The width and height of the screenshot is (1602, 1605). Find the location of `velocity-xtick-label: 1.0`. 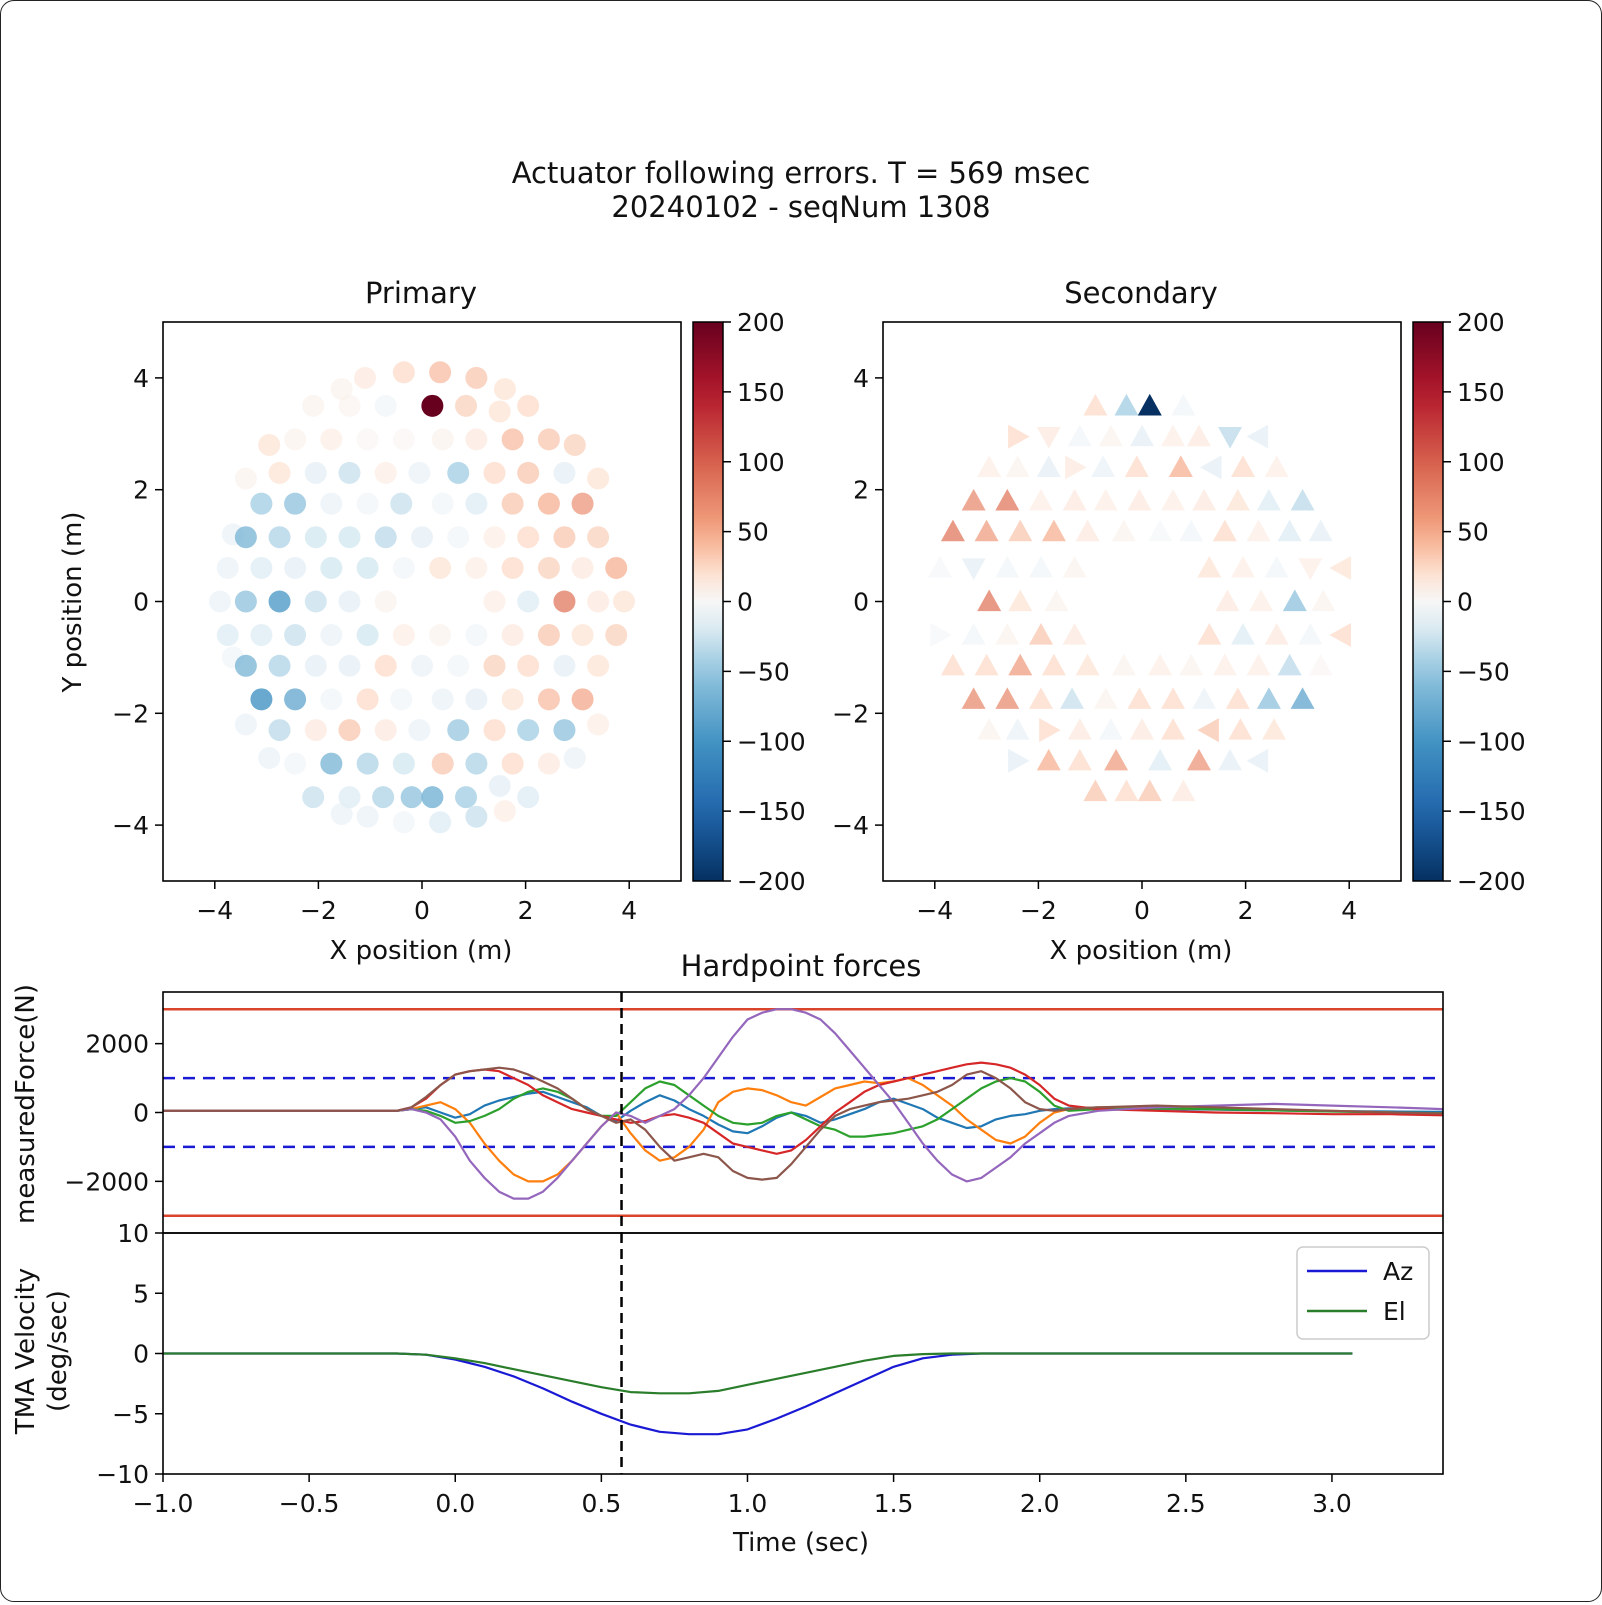

velocity-xtick-label: 1.0 is located at coordinates (748, 1503).